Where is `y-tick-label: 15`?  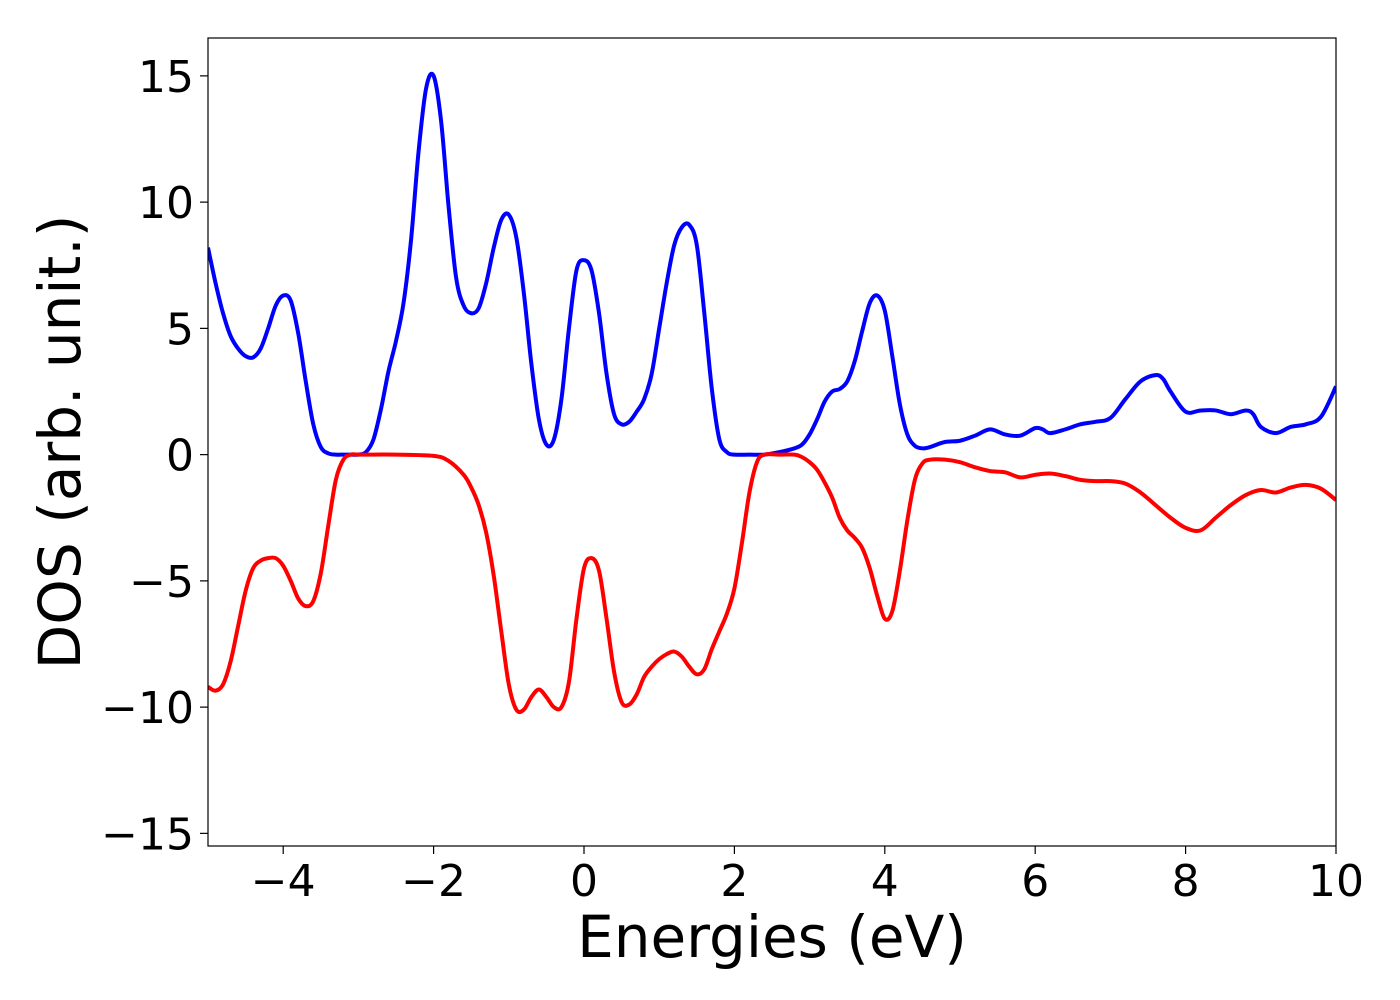
y-tick-label: 15 is located at coordinates (166, 77).